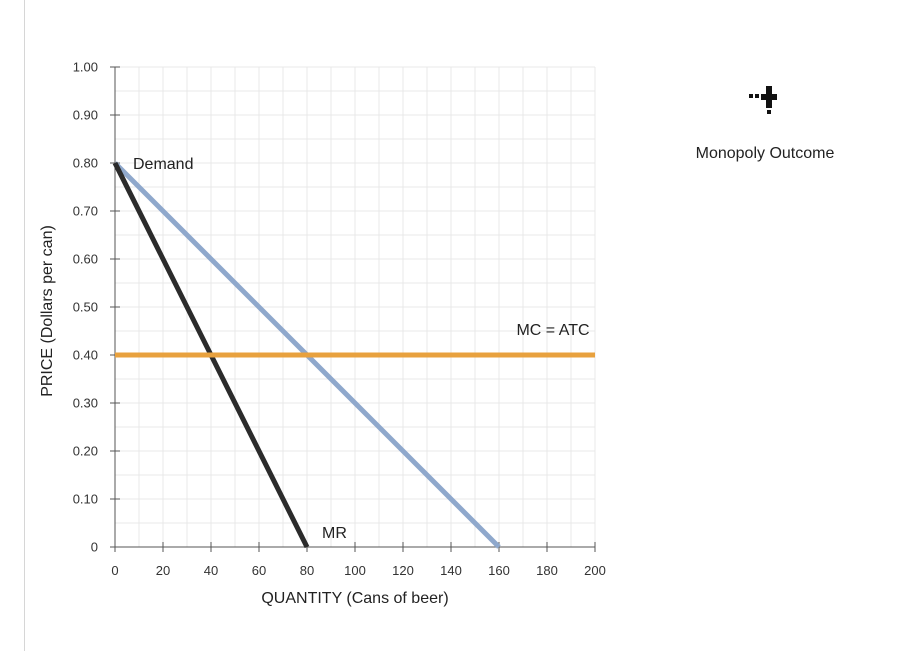 This screenshot has width=902, height=651. What do you see at coordinates (85, 307) in the screenshot?
I see `y-tick-label: 0.50` at bounding box center [85, 307].